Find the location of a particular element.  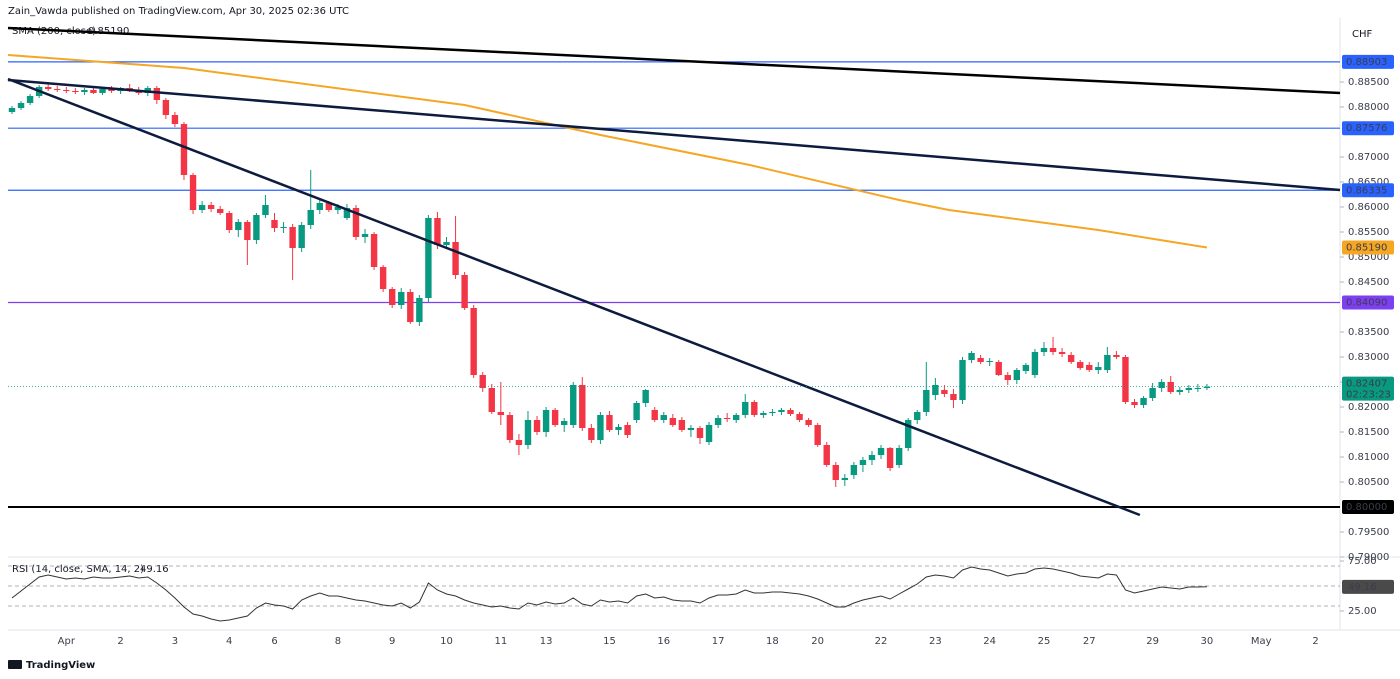

y-tick-label: 0.81500 is located at coordinates (1368, 432).